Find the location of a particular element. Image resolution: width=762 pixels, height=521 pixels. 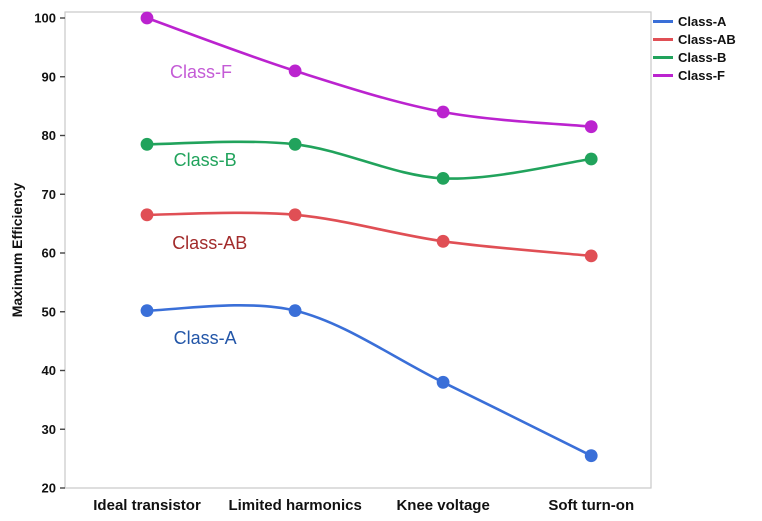

series-line-class-f is located at coordinates (369, 72).